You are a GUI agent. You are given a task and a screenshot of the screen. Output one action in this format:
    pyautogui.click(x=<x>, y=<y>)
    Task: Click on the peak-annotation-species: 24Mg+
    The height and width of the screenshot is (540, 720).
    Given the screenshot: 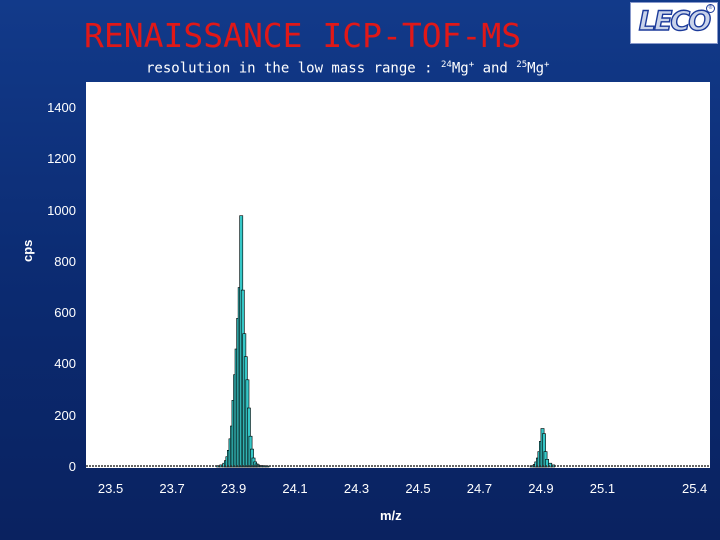 What is the action you would take?
    pyautogui.click(x=313, y=351)
    